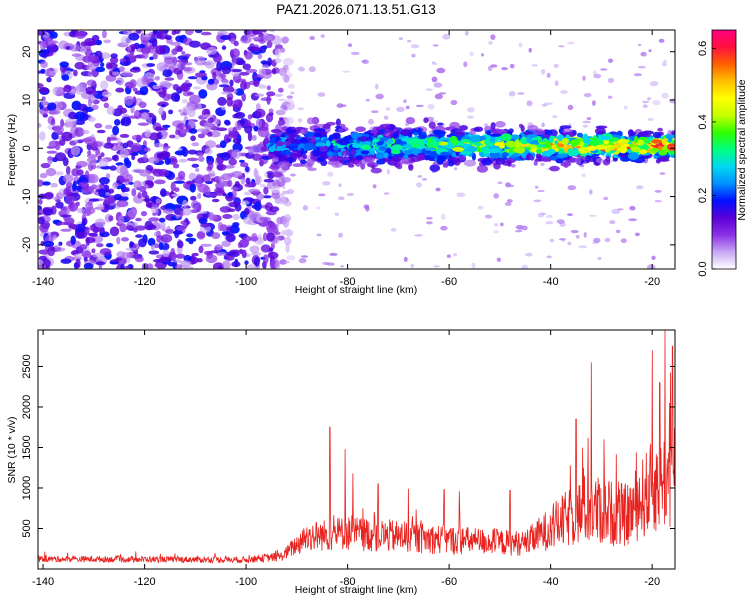  What do you see at coordinates (27, 100) in the screenshot?
I see `spectrogram-y-tick-label: 10` at bounding box center [27, 100].